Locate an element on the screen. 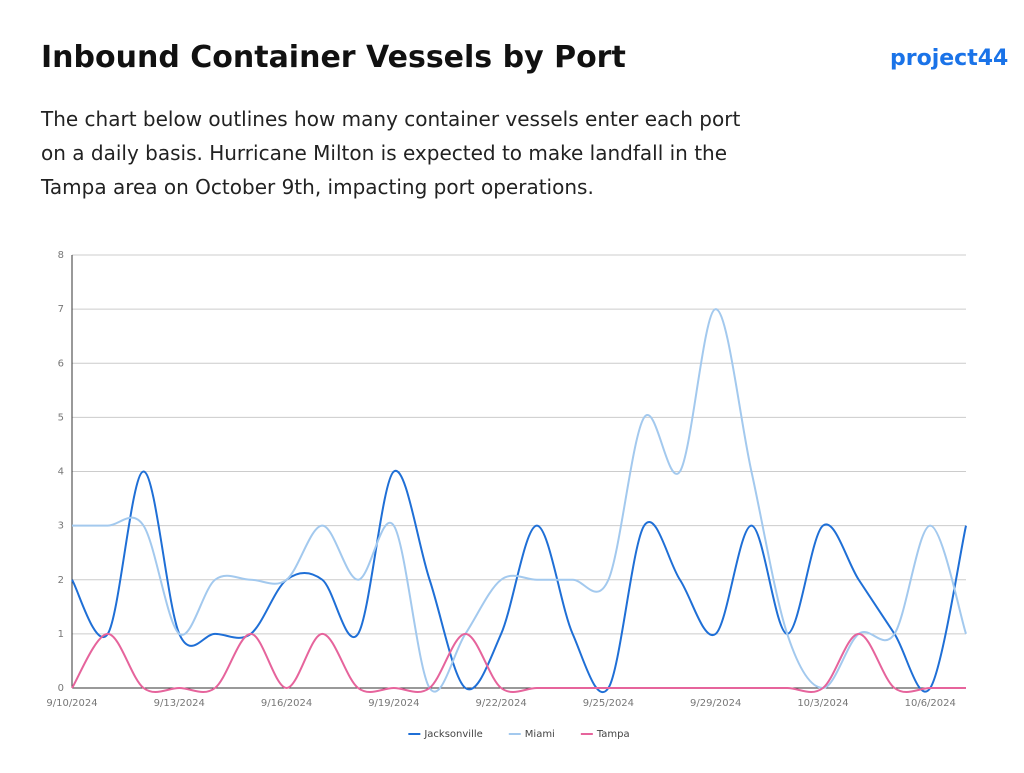  title: Inbound Container Vessels by Port is located at coordinates (333, 57).